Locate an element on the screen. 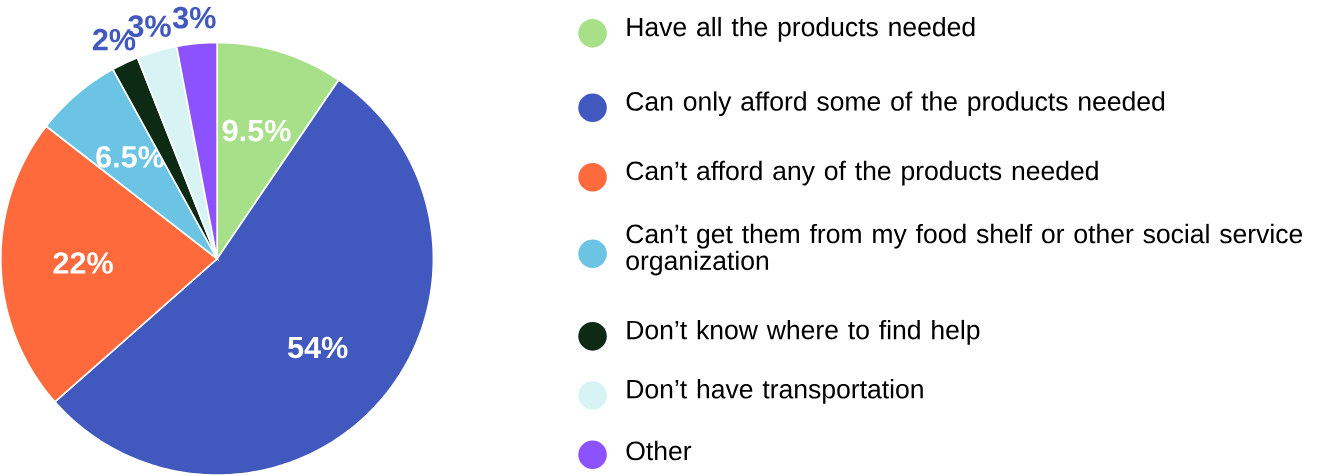 This screenshot has height=476, width=1336. legend-label: Can only afford some of the products needed is located at coordinates (895, 104).